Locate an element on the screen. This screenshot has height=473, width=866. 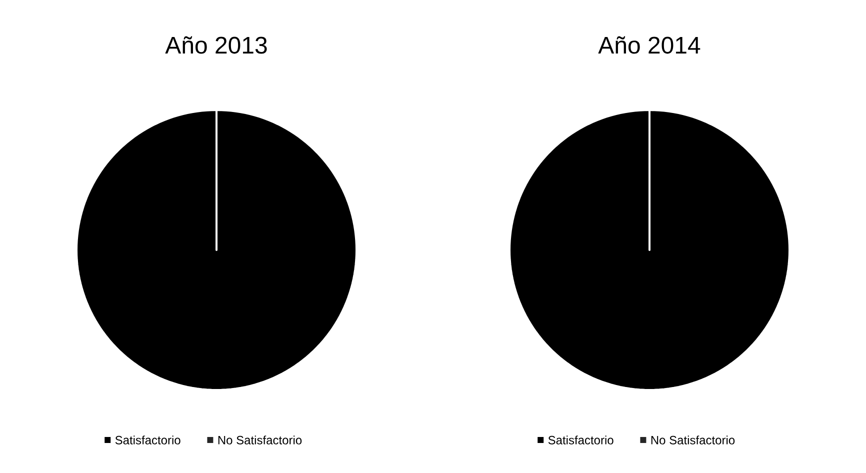
chart-title: Año 2013 is located at coordinates (216, 45).